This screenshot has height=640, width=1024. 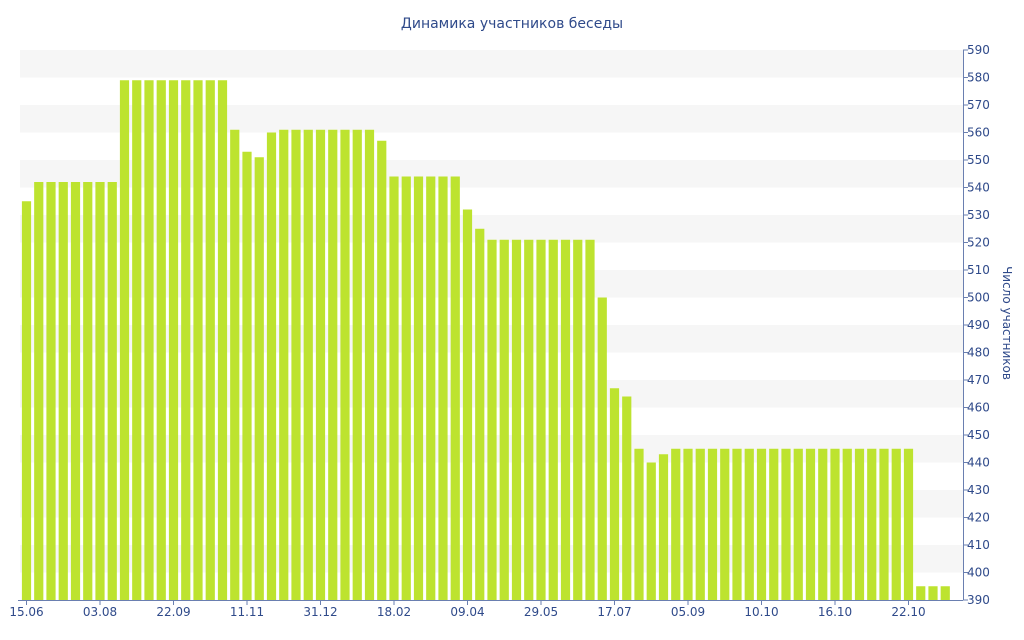 What do you see at coordinates (26, 612) in the screenshot?
I see `x-tick-label: 15.06` at bounding box center [26, 612].